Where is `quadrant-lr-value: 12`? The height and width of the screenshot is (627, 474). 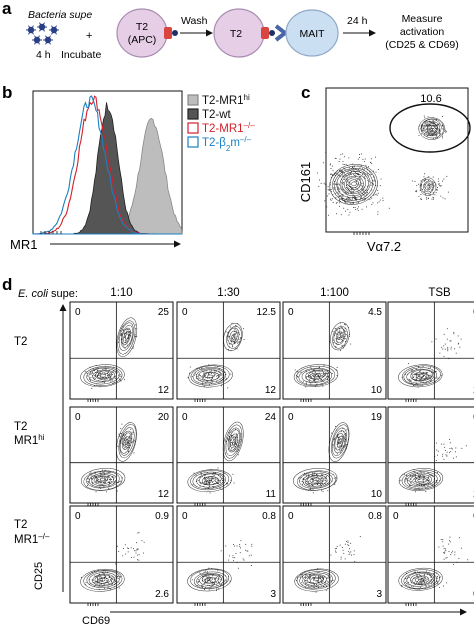
quadrant-lr-value: 12 is located at coordinates (271, 390).